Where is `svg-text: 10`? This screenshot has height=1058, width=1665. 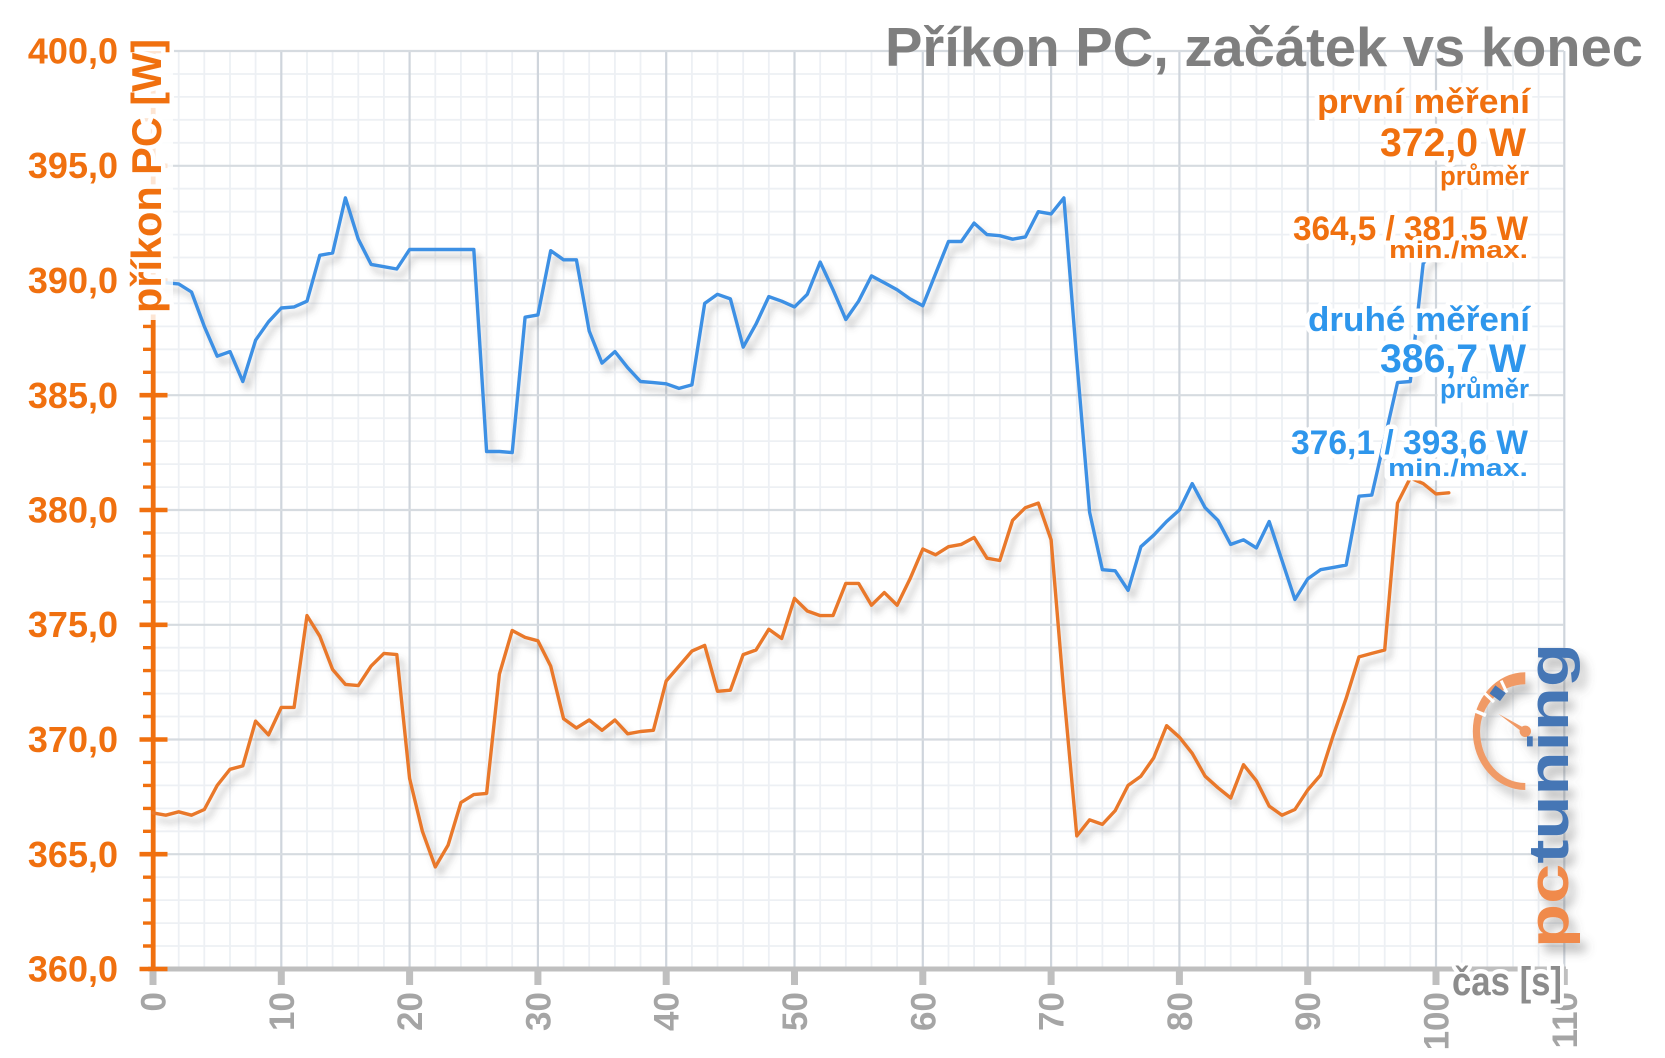 svg-text: 10 is located at coordinates (282, 1011).